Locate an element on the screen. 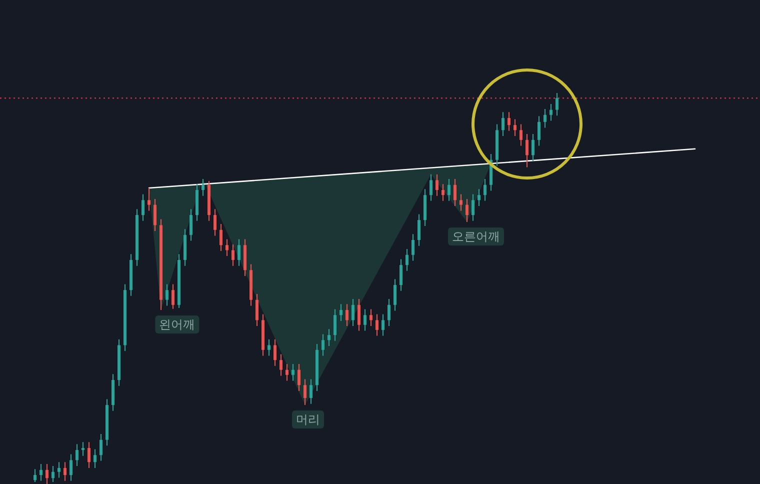 The image size is (760, 484). annotation: 머리 is located at coordinates (308, 419).